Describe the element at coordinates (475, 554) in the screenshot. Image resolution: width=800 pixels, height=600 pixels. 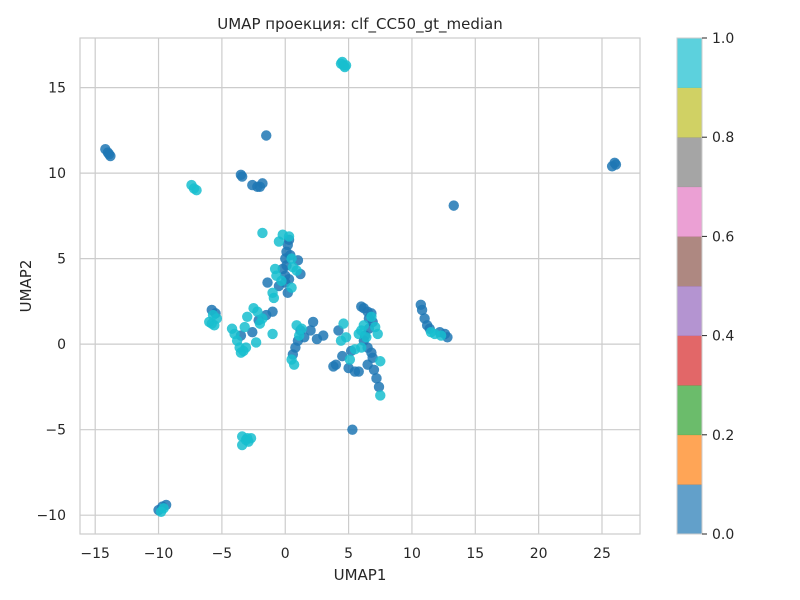
I see `x-tick-label: 15` at that location.